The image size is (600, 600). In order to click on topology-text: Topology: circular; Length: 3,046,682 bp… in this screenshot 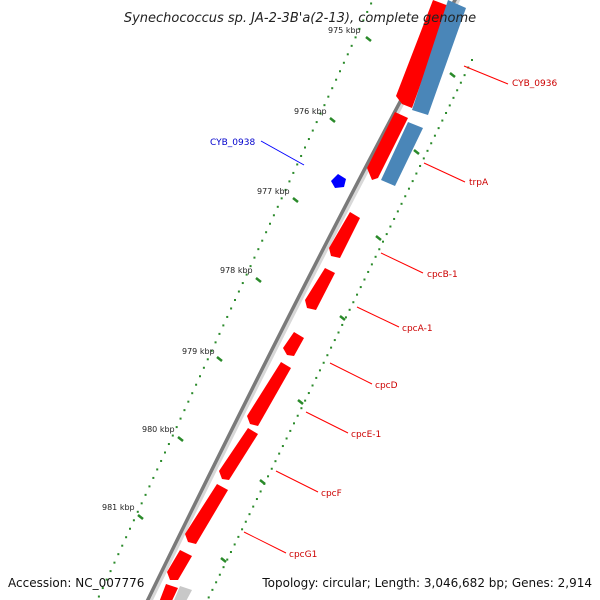, I will do `click(426, 583)`.